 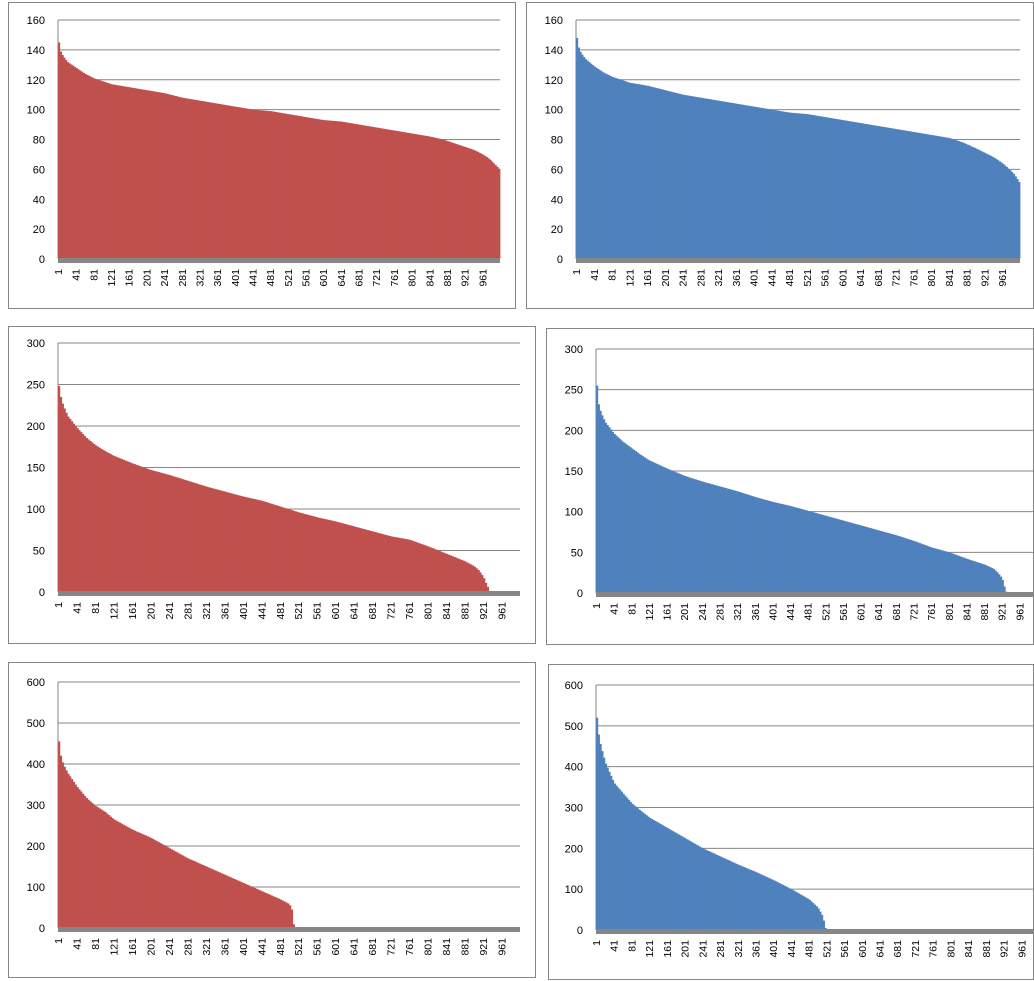 What do you see at coordinates (96, 608) in the screenshot?
I see `x-tick-label: 81` at bounding box center [96, 608].